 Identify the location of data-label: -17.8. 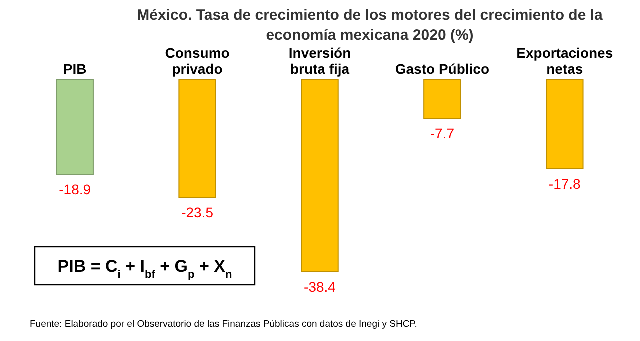
(565, 184).